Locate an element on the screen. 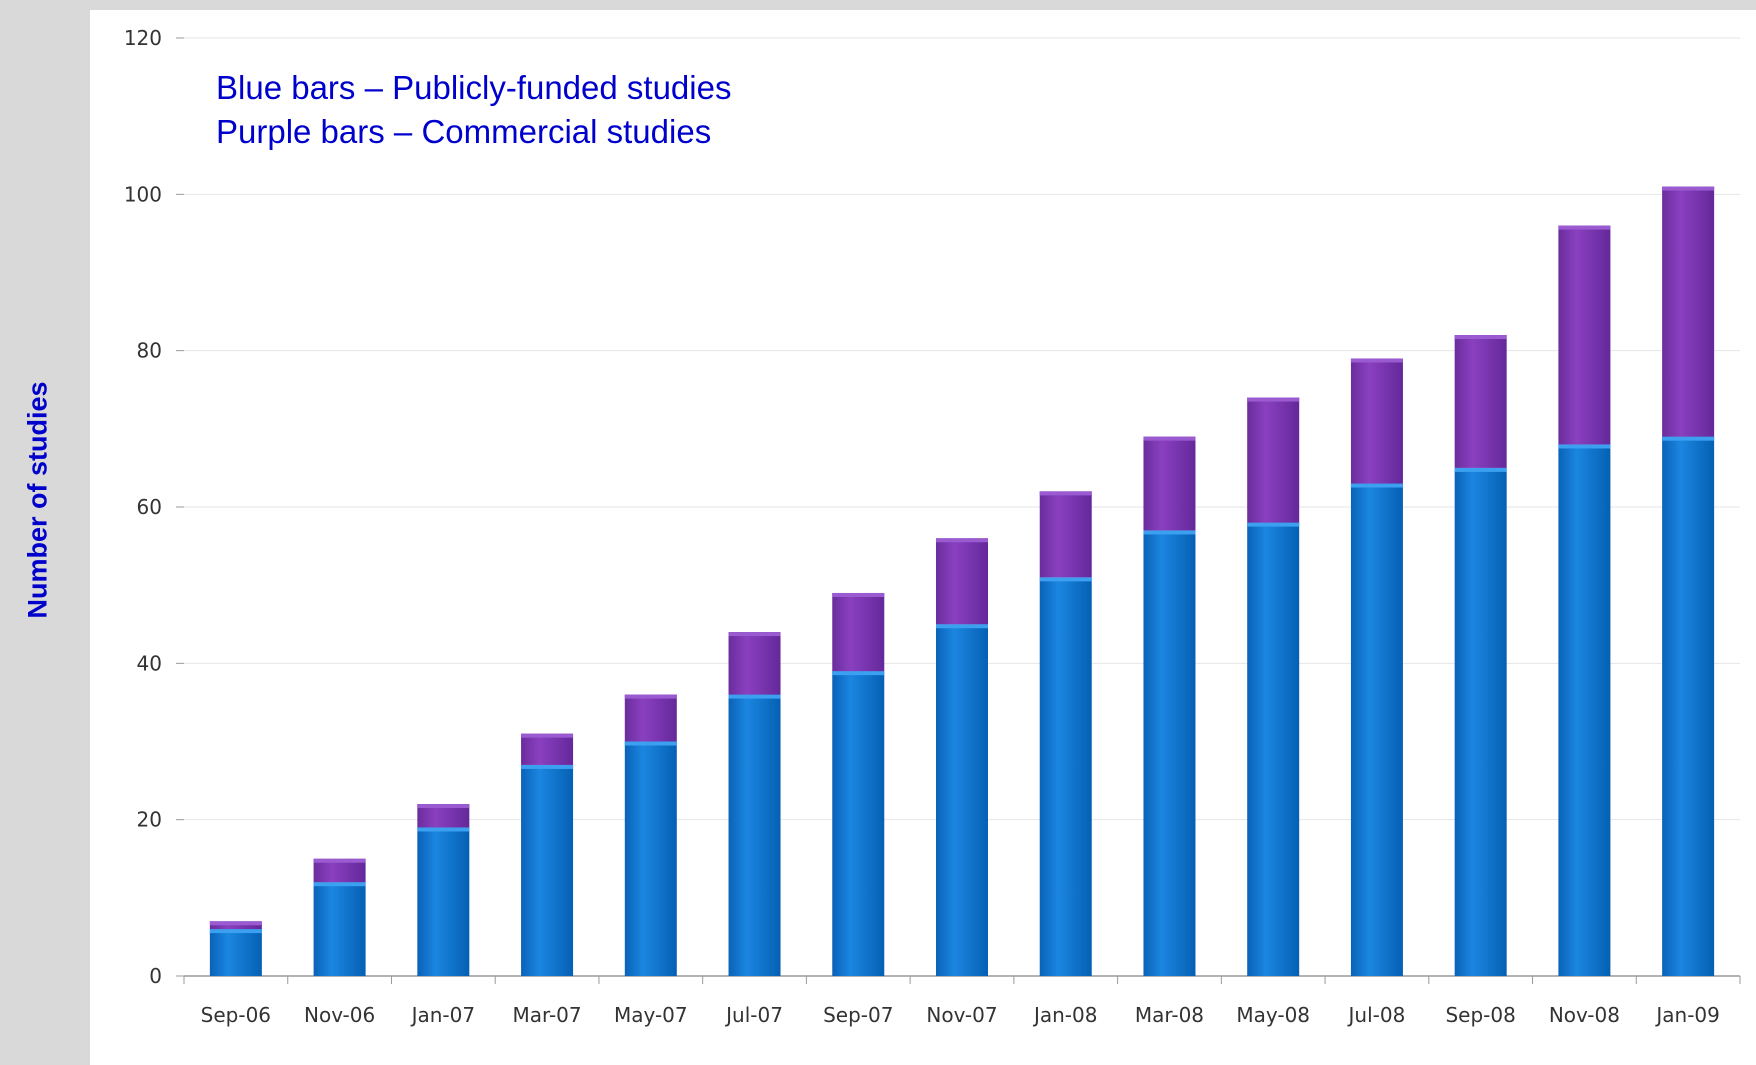 The height and width of the screenshot is (1065, 1756). x-tick-label: Jan-08 is located at coordinates (1065, 1015).